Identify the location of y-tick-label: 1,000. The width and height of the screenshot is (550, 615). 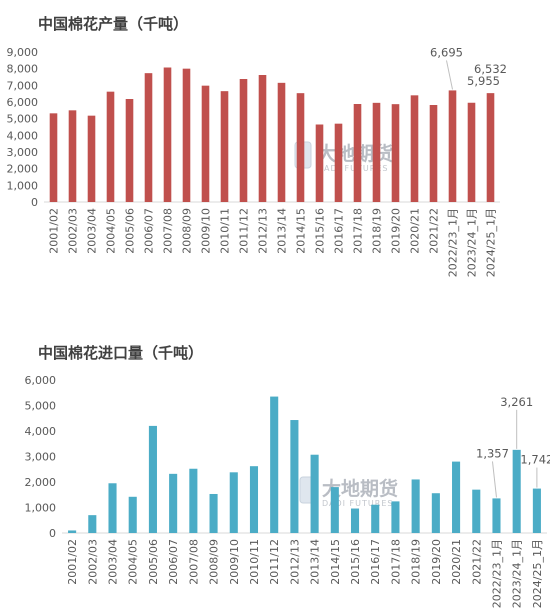
(41, 508).